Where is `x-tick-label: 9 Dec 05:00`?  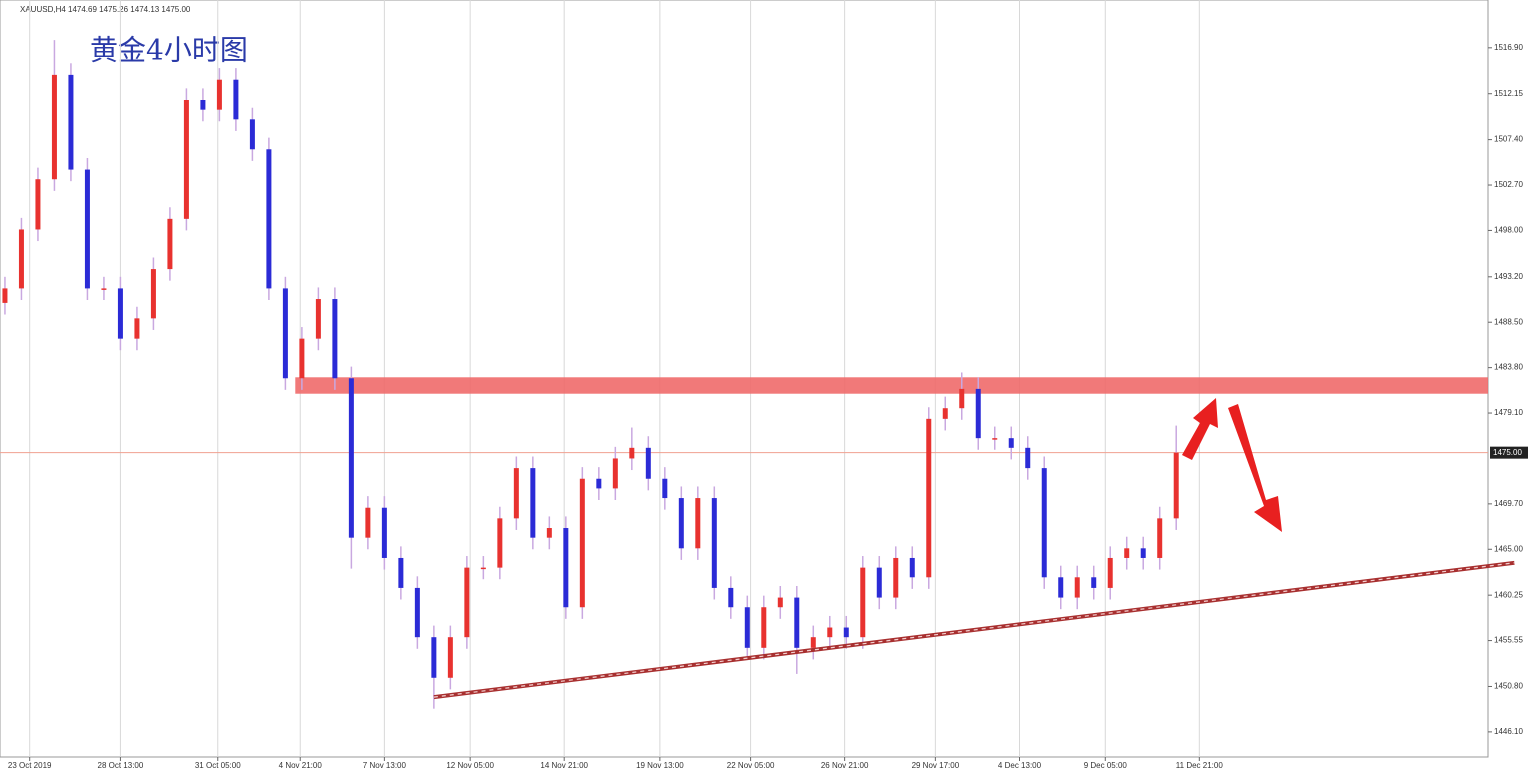 x-tick-label: 9 Dec 05:00 is located at coordinates (1106, 765).